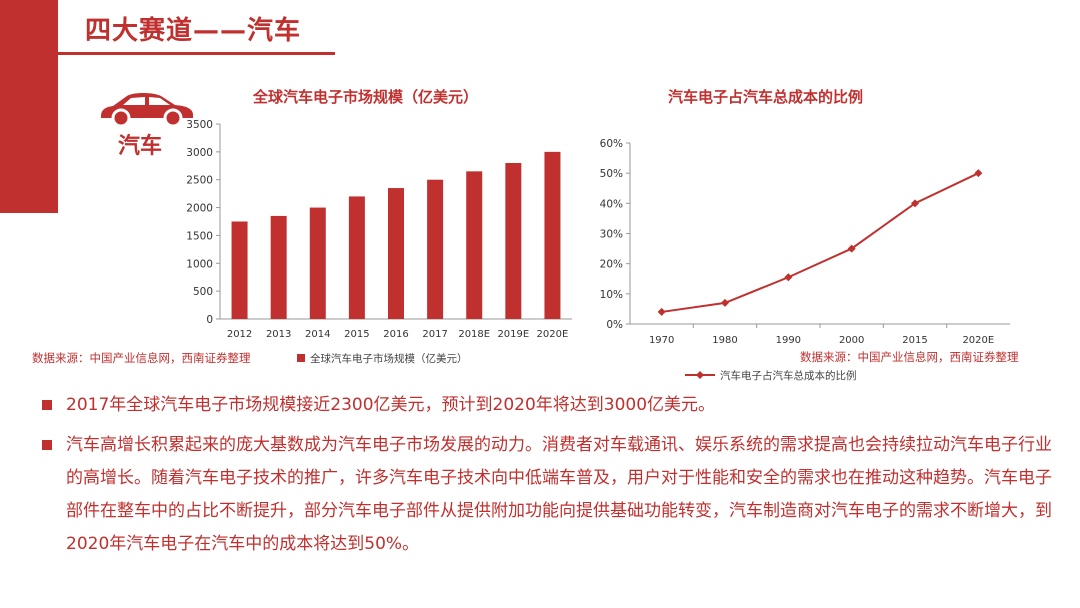 The image size is (1080, 608). What do you see at coordinates (141, 358) in the screenshot?
I see `source-note-left: 数据来源：中国产业信息网，西南证券整理` at bounding box center [141, 358].